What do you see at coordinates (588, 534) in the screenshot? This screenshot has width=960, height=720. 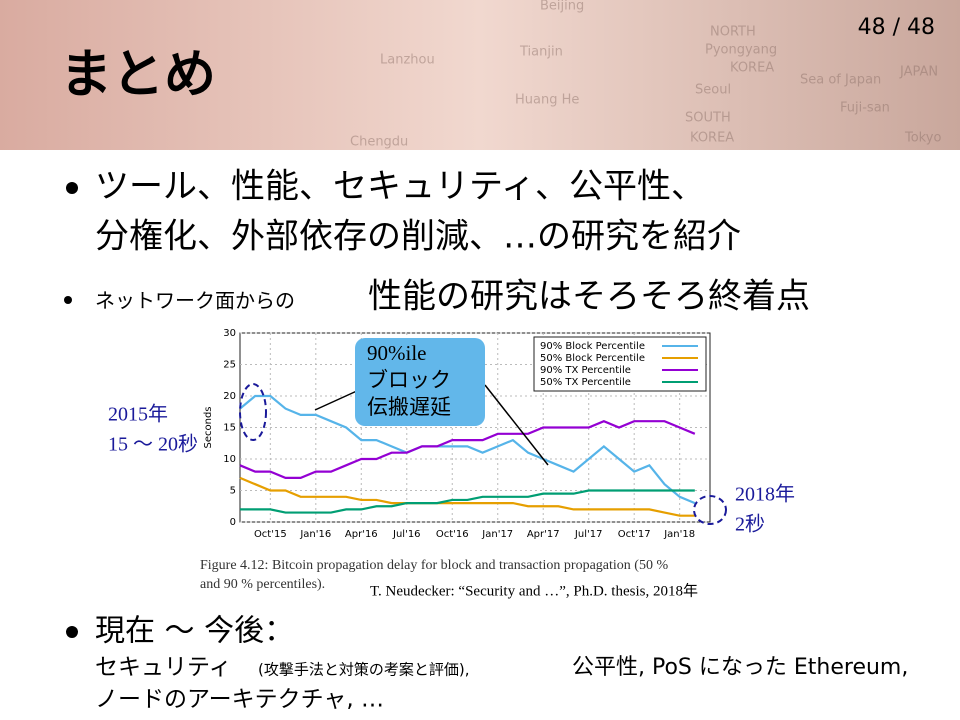 I see `x-tick-label: Jul'17` at bounding box center [588, 534].